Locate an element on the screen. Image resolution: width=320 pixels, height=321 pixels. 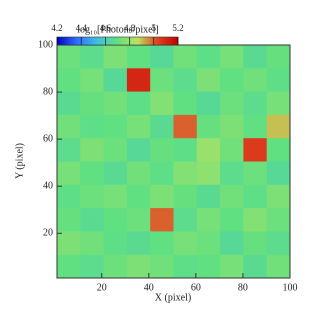
colorbar is located at coordinates (117, 41).